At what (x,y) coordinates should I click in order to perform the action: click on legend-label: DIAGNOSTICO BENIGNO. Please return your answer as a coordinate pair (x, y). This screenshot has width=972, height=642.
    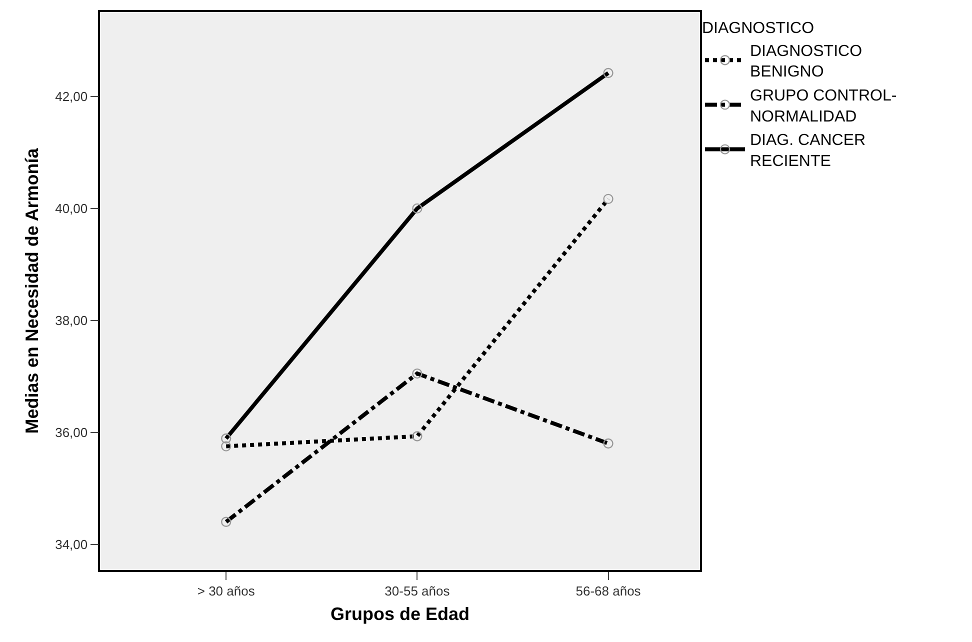
    Looking at the image, I should click on (806, 61).